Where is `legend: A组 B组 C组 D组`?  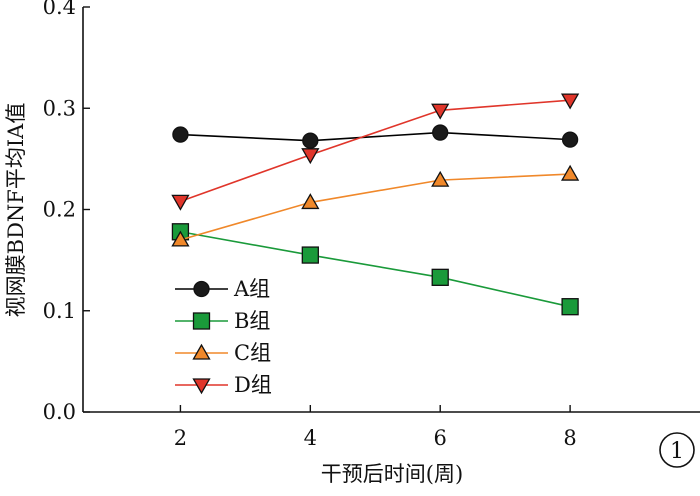
legend: A组 B组 C组 D组 is located at coordinates (223, 337).